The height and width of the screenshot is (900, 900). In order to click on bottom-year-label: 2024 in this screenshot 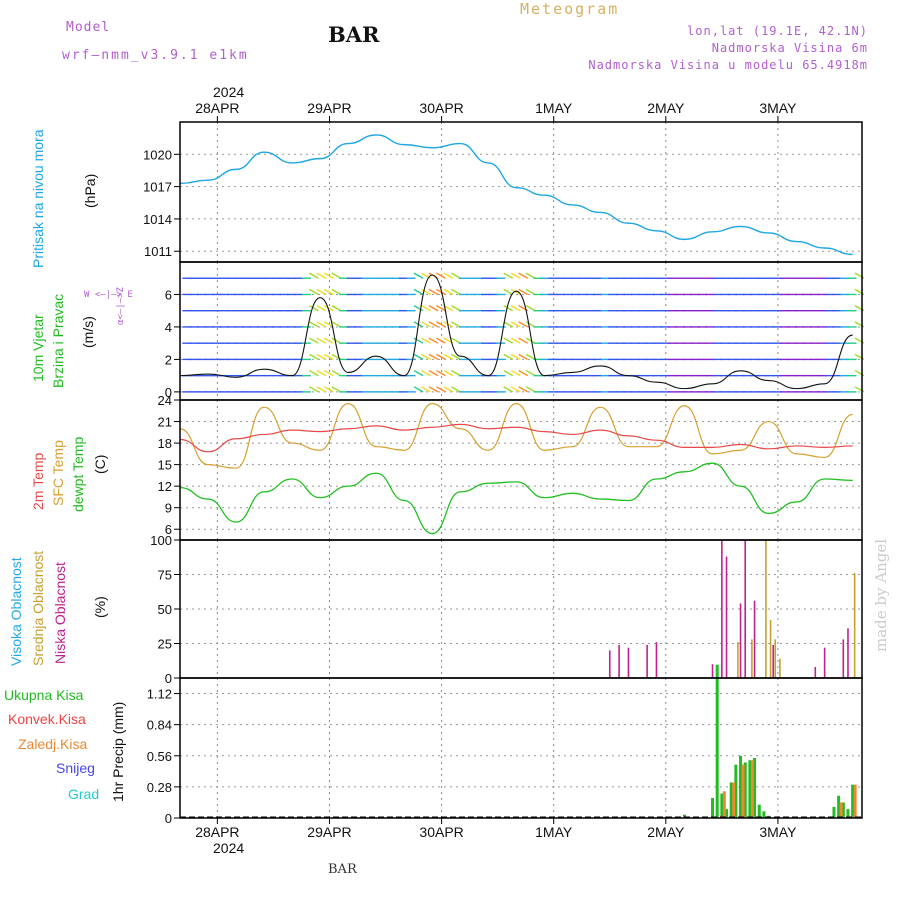, I will do `click(229, 848)`.